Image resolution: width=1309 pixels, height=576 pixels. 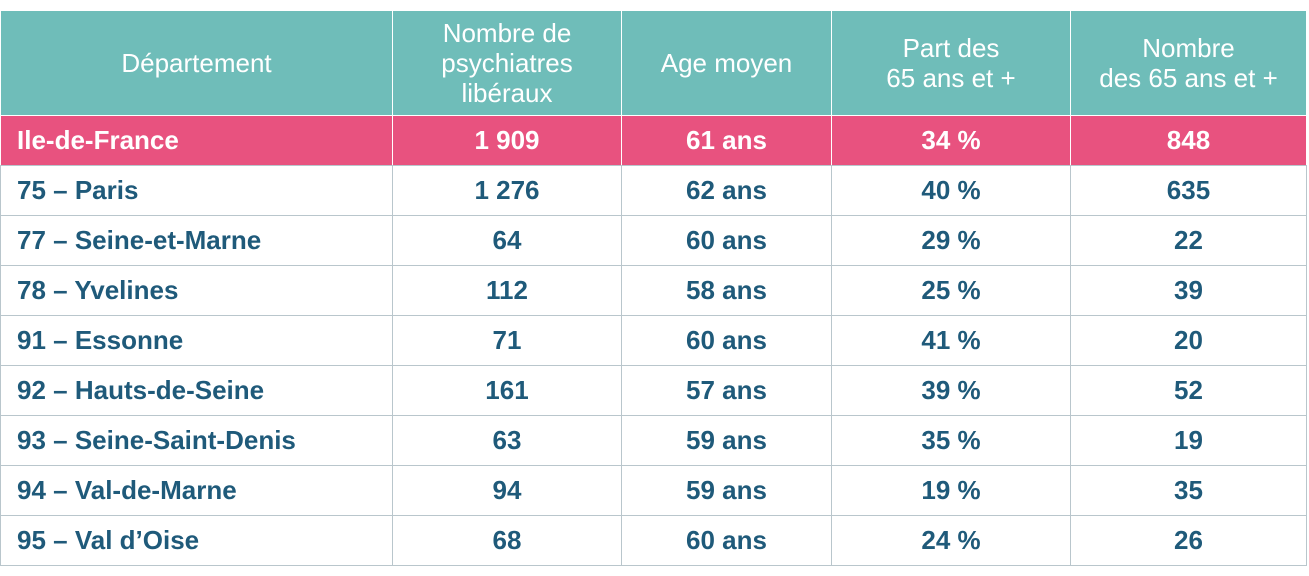 I want to click on cell-age-moyen: 58 ans, so click(x=726, y=290).